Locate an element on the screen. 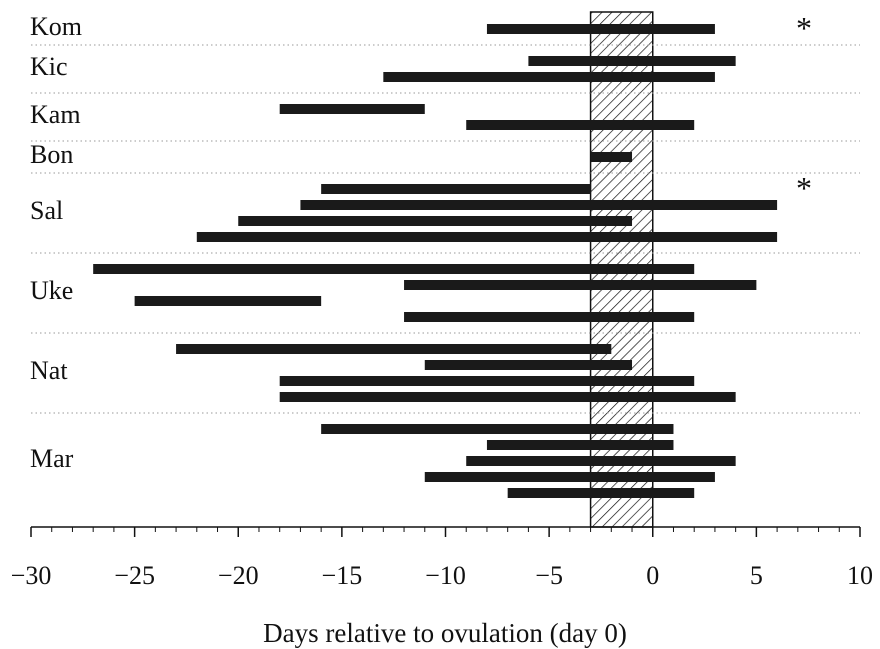  group-label: Mar is located at coordinates (52, 458).